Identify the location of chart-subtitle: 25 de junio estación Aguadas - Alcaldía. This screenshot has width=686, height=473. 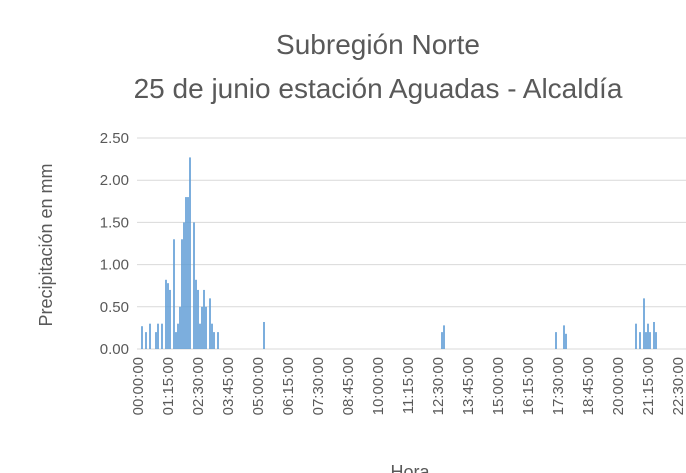
(378, 88).